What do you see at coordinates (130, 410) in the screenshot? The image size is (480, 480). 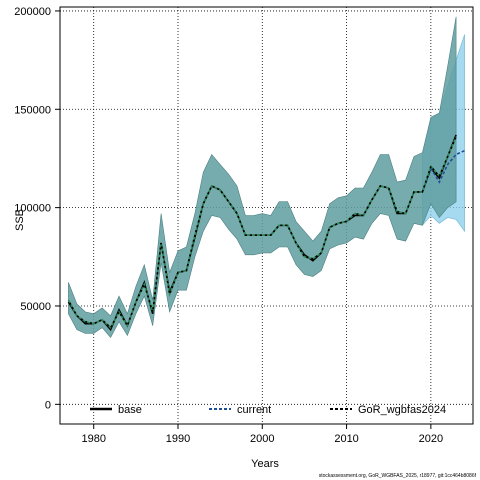 I see `legend-label-base: base` at bounding box center [130, 410].